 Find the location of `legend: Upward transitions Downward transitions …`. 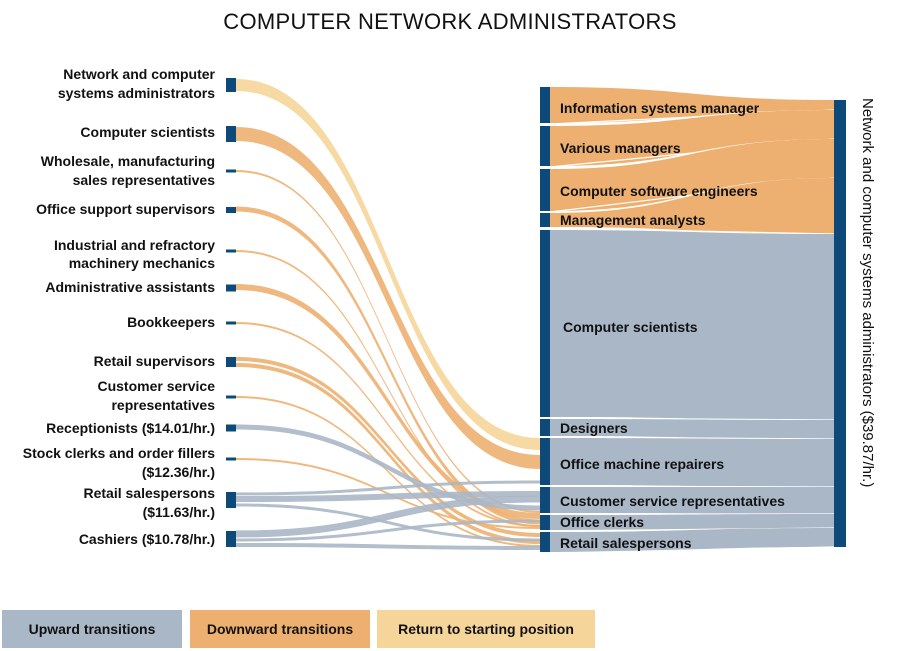

legend: Upward transitions Downward transitions … is located at coordinates (298, 629).